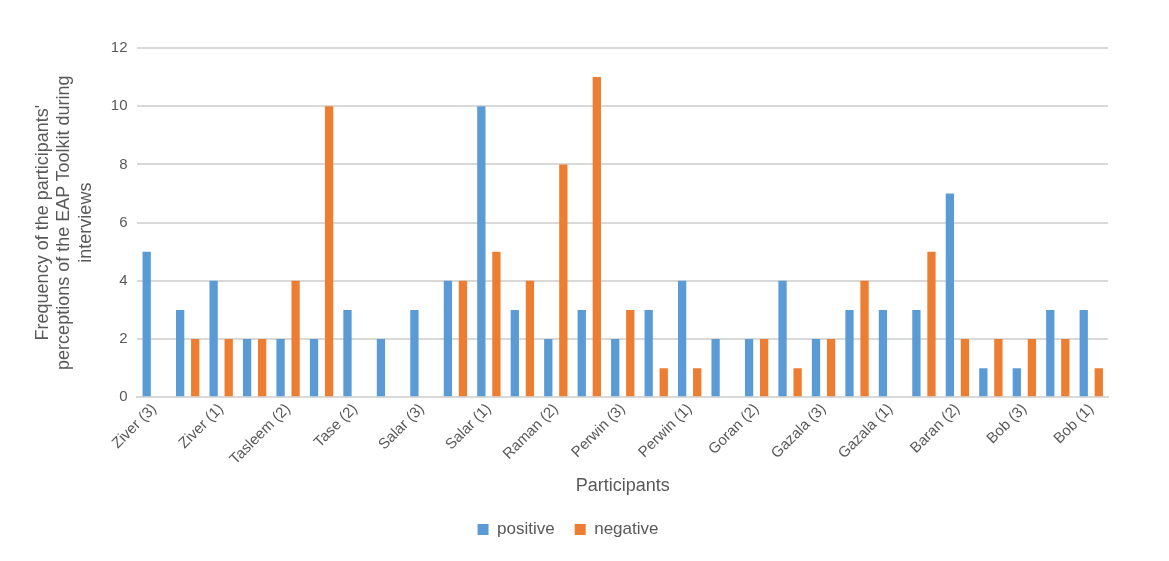 Image resolution: width=1169 pixels, height=561 pixels. I want to click on x-axis-title: Participants, so click(622, 485).